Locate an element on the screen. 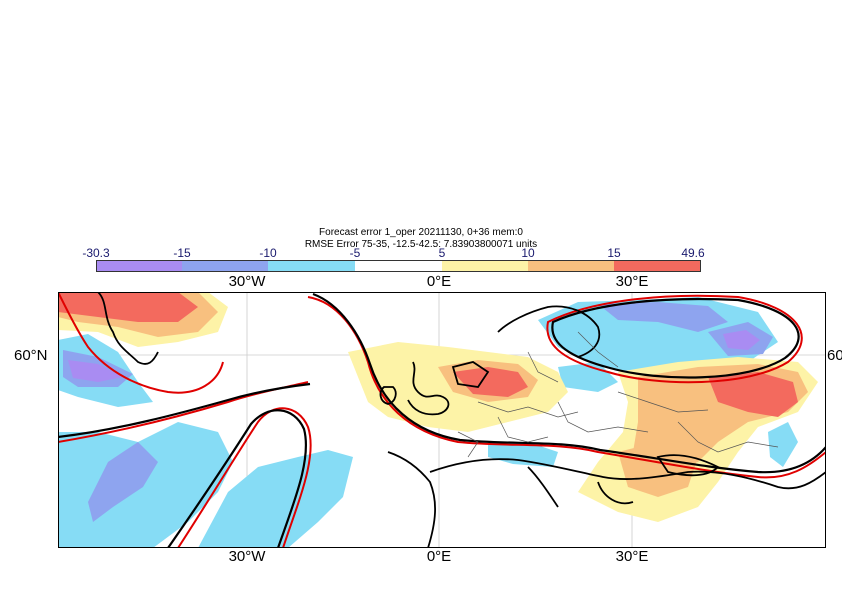 The width and height of the screenshot is (842, 596). colorbar-frame is located at coordinates (398, 266).